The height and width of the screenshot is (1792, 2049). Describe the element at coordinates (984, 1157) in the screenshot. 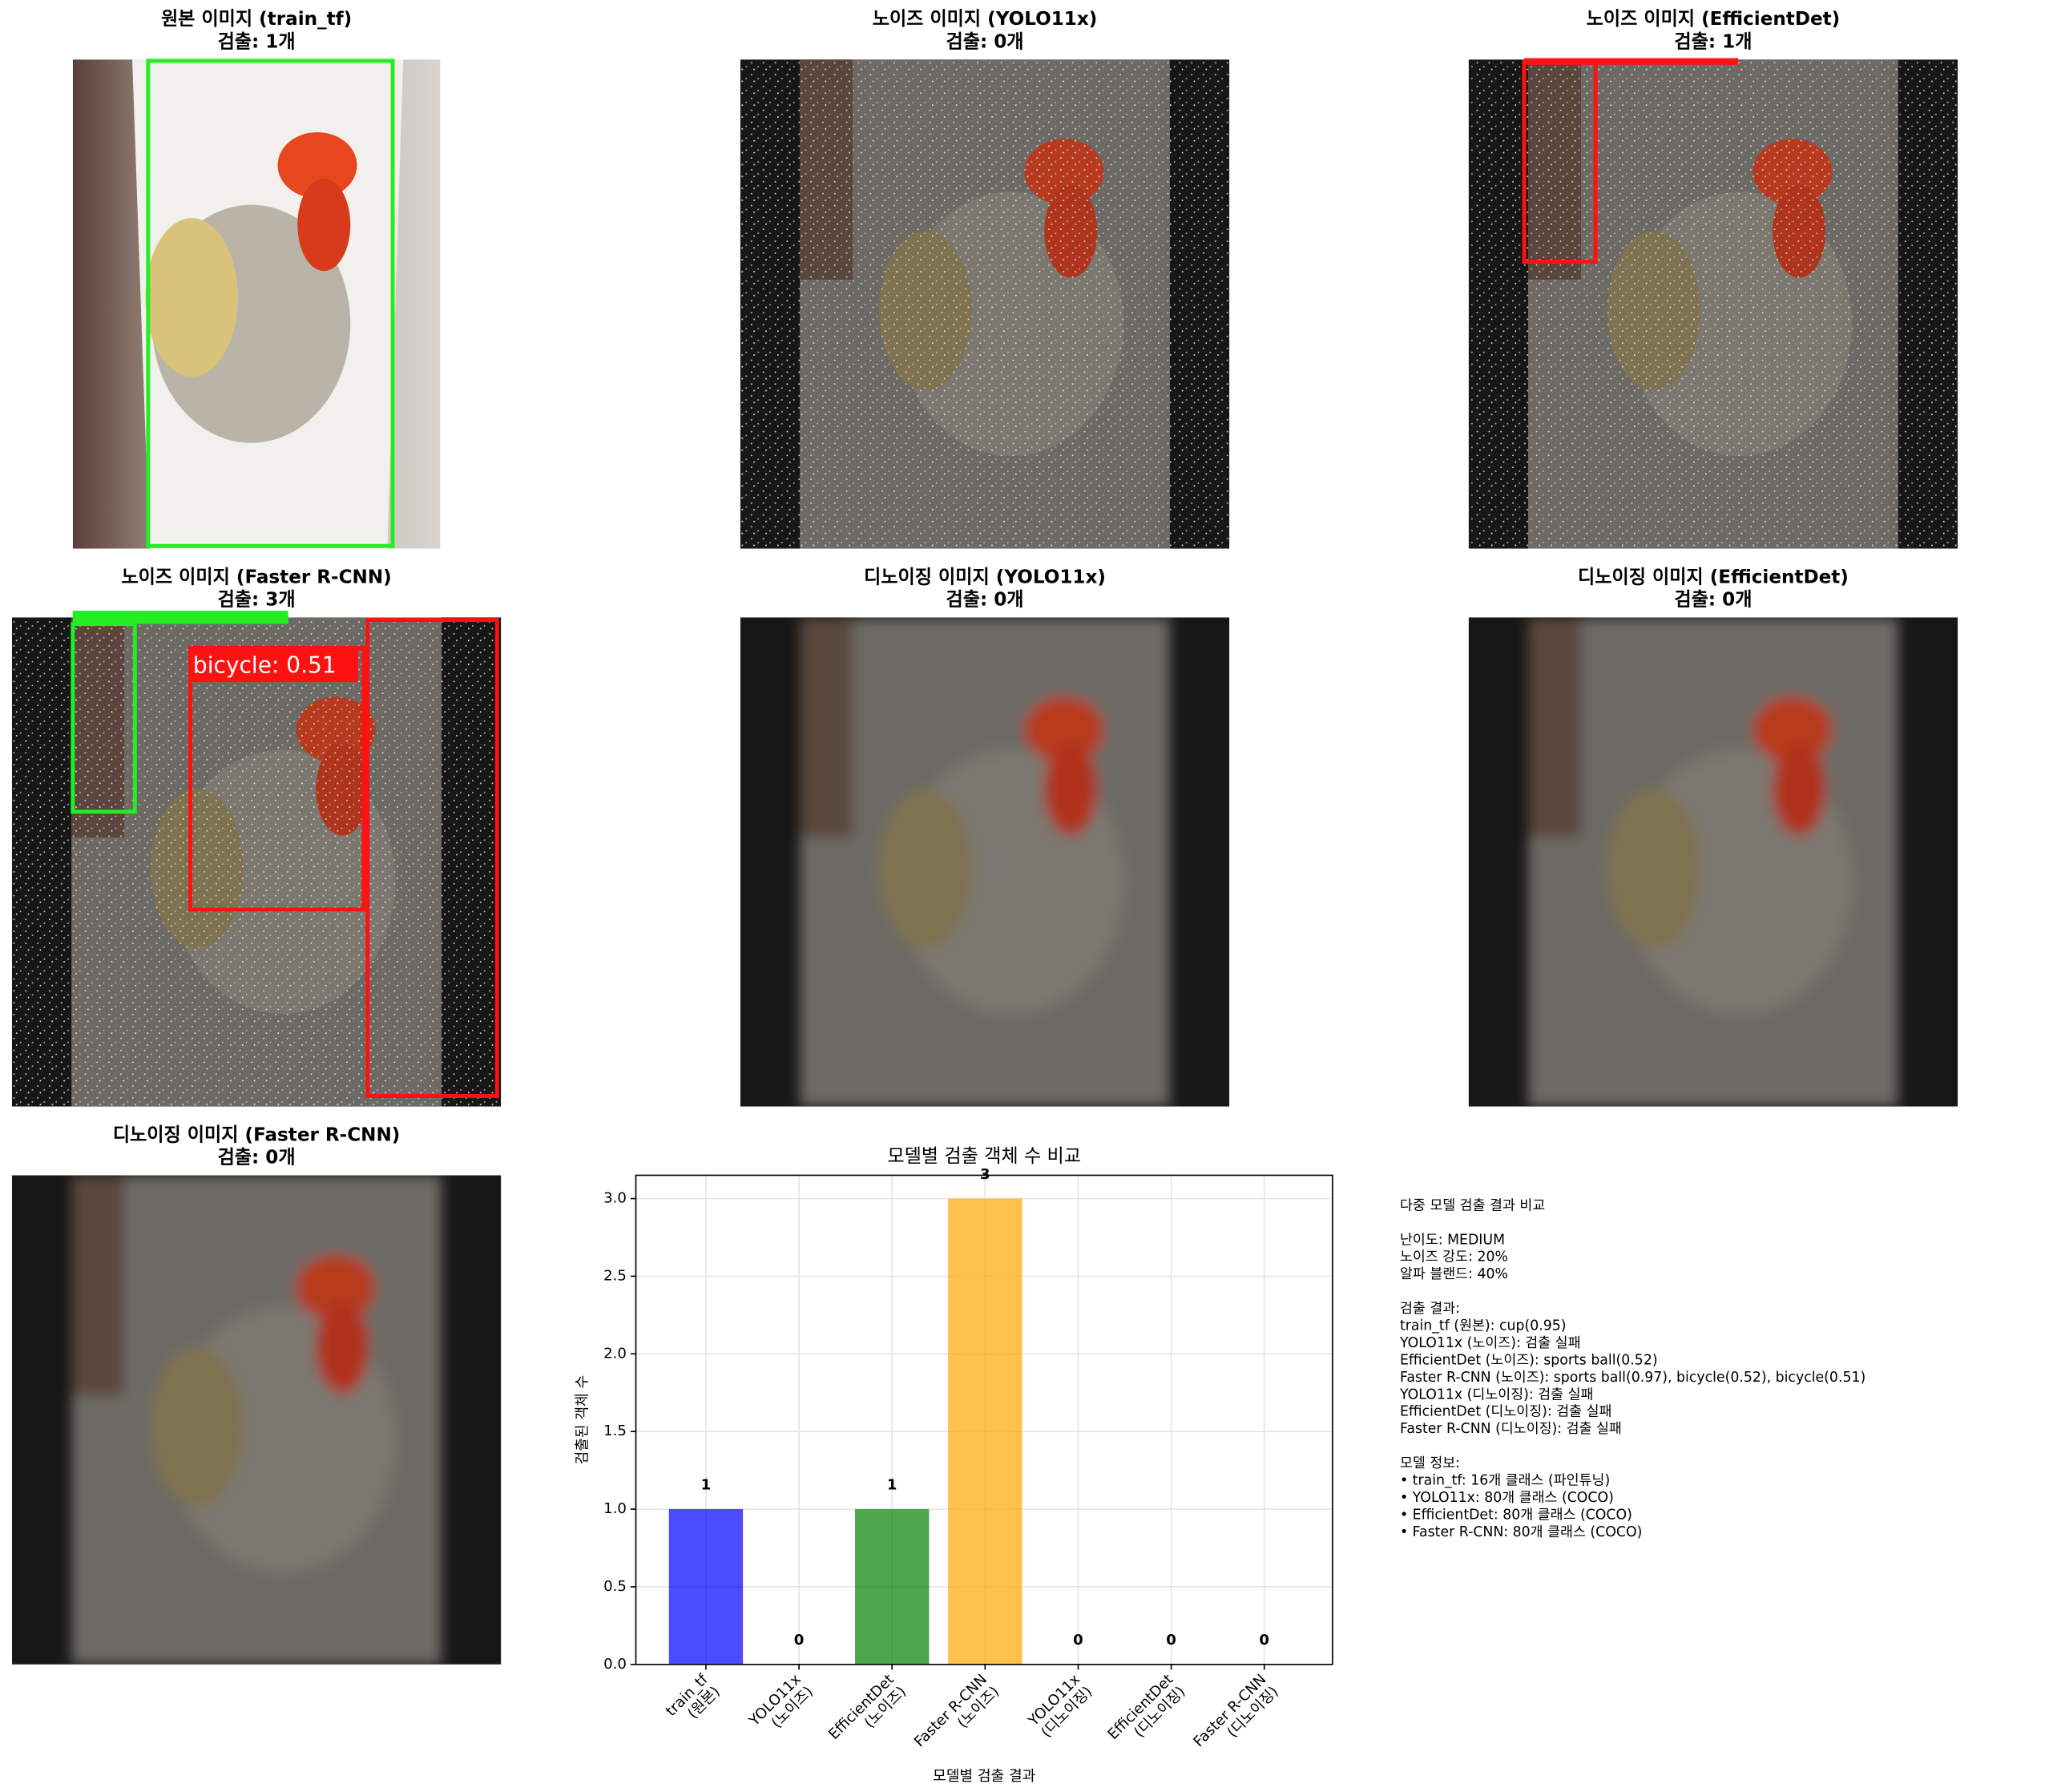

I see `chart-title: 모델별 검출 객체 수 비교` at that location.